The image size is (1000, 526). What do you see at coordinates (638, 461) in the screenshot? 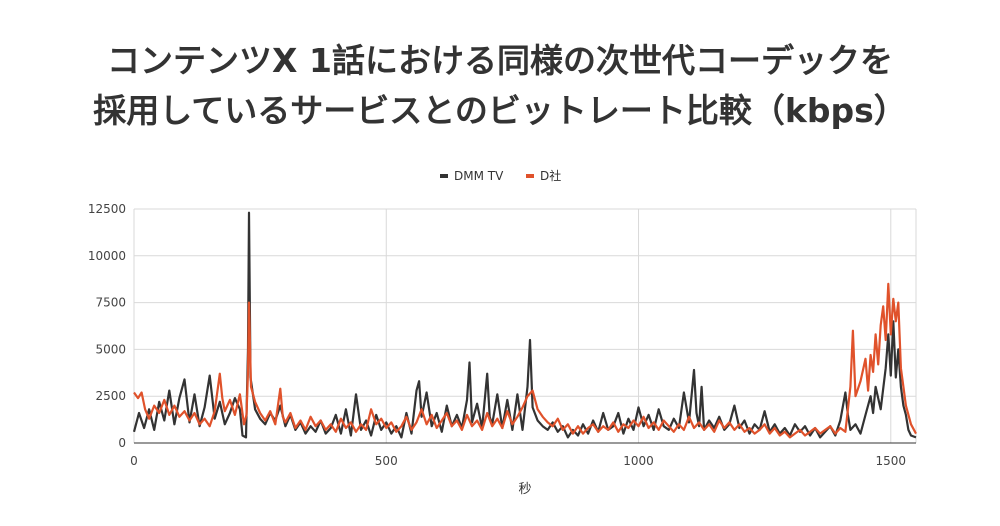
I see `x-tick-label: 1000` at bounding box center [638, 461].